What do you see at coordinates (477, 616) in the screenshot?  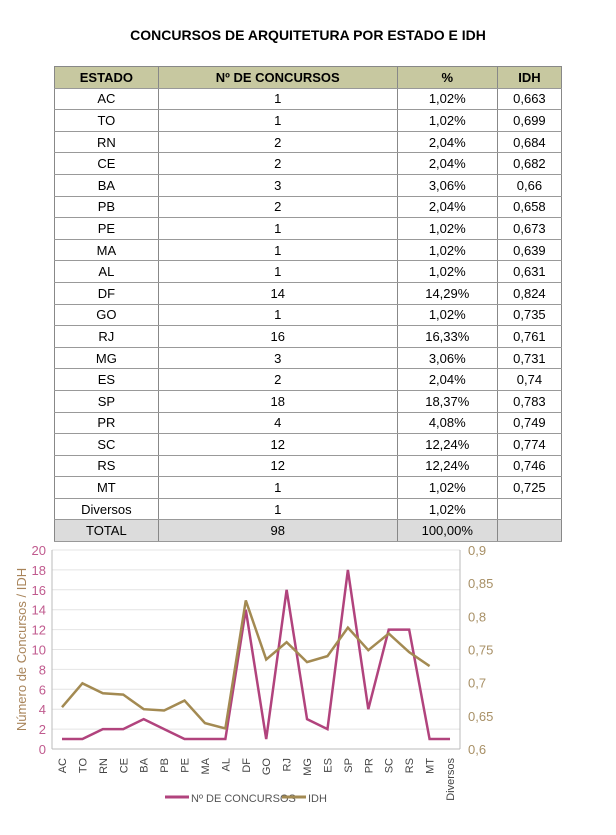 I see `y2-tick-label: 0,8` at bounding box center [477, 616].